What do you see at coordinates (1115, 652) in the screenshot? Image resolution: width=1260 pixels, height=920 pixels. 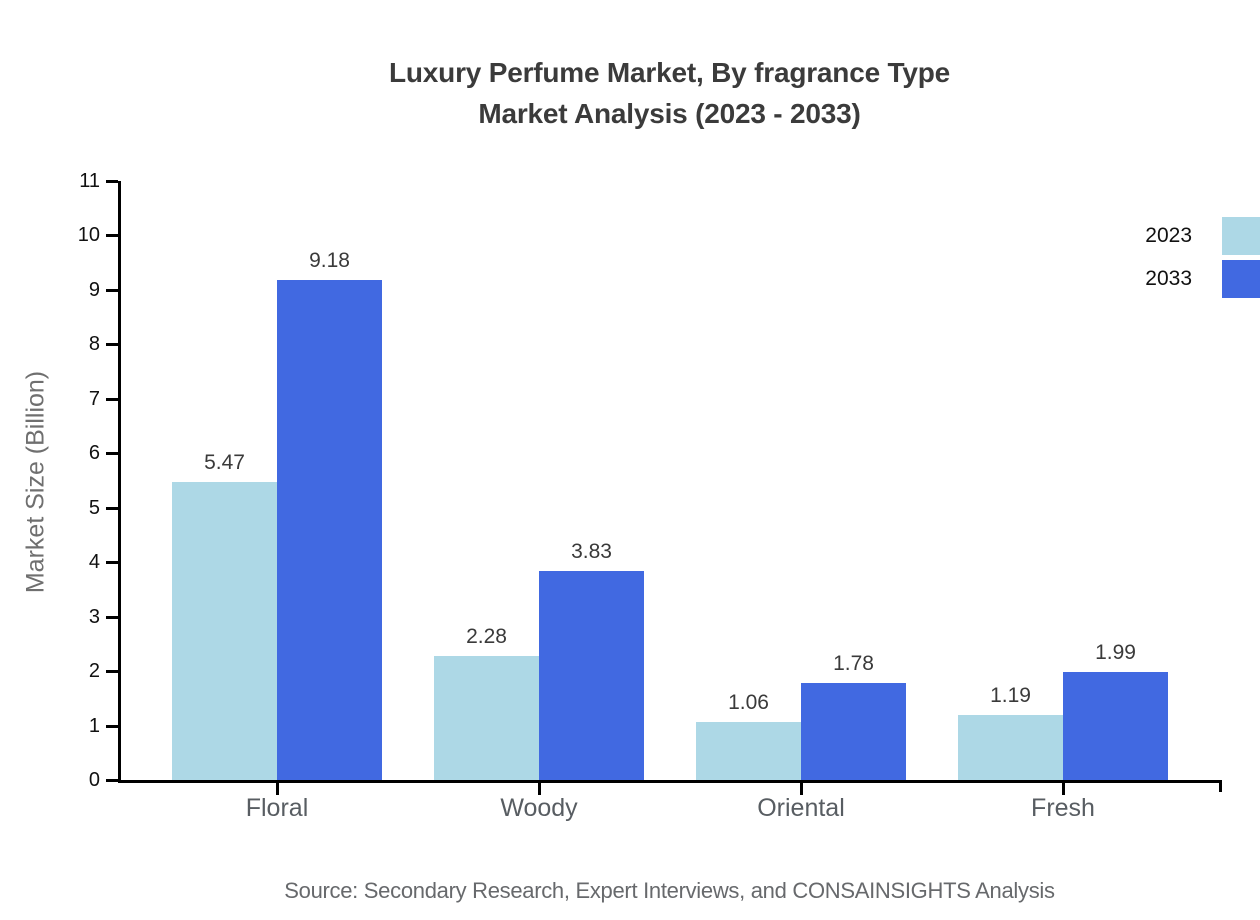 I see `bar-value-label: 1.99` at bounding box center [1115, 652].